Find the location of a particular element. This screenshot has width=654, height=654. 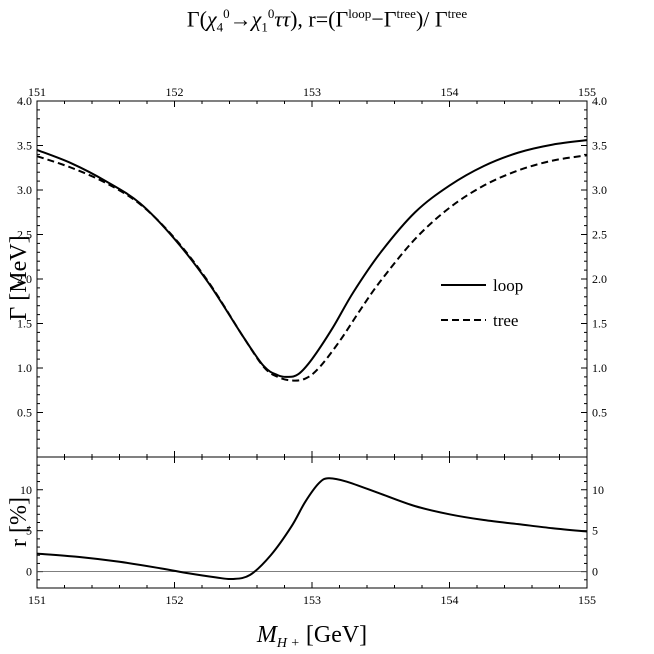

top-y-tick-label-right: 1.5 is located at coordinates (599, 324).